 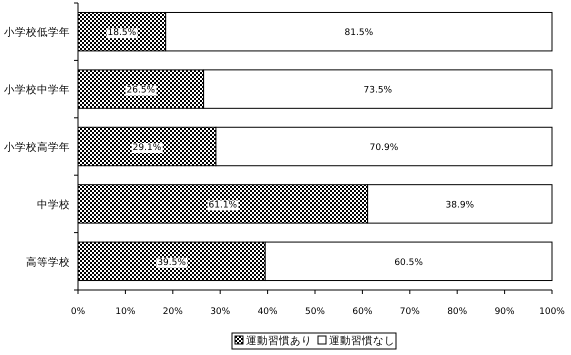 I want to click on x-tick-label: 0%, so click(x=78, y=312).